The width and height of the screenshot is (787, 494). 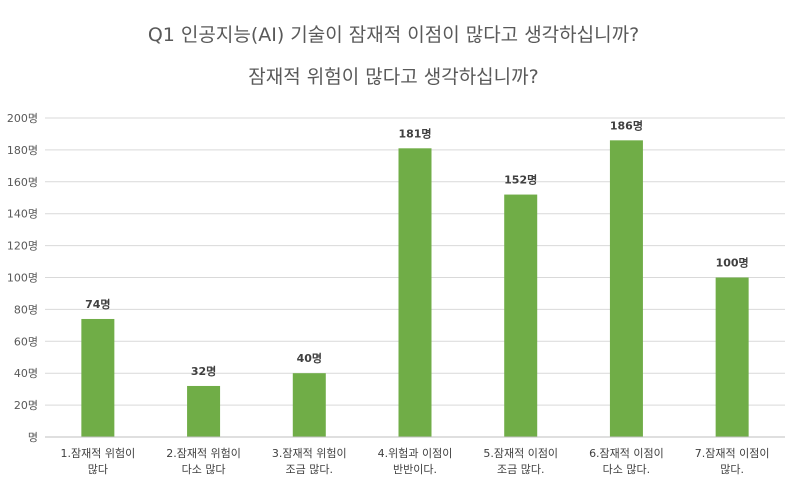 I want to click on x-category-label: 다소 많다., so click(x=626, y=469).